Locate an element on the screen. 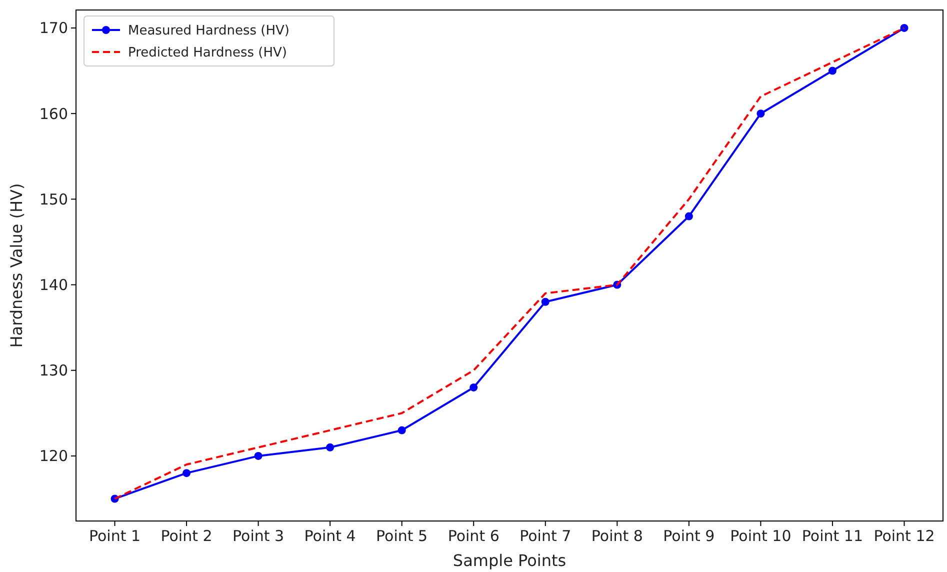  y-tick-label: 160 is located at coordinates (53, 113).